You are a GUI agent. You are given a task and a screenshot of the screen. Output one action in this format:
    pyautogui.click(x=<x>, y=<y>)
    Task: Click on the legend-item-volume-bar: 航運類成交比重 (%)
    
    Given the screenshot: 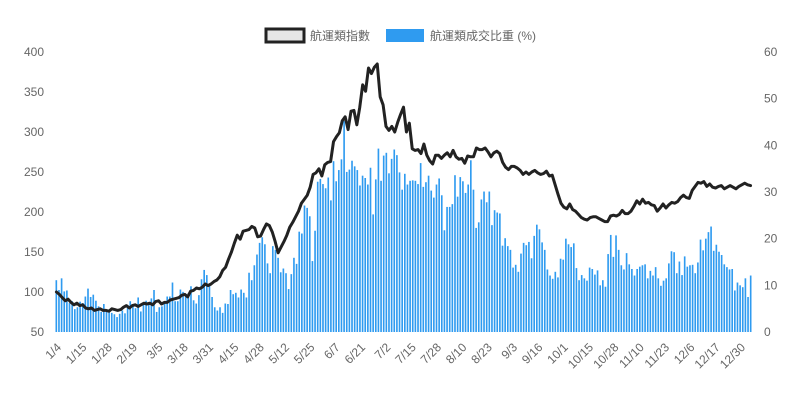 What is the action you would take?
    pyautogui.click(x=461, y=35)
    